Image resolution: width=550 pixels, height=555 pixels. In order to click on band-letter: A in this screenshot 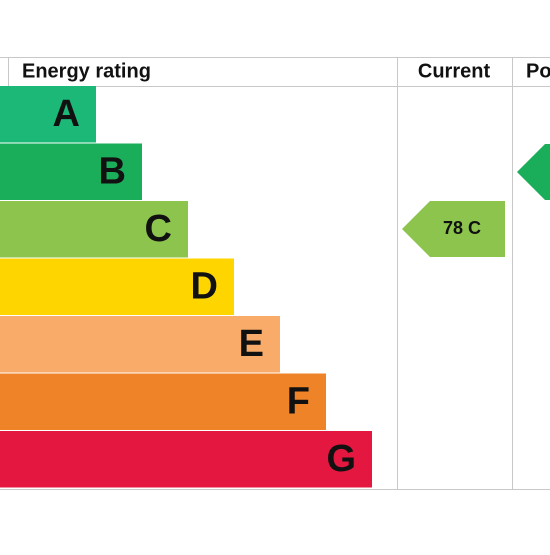, I will do `click(66, 114)`.